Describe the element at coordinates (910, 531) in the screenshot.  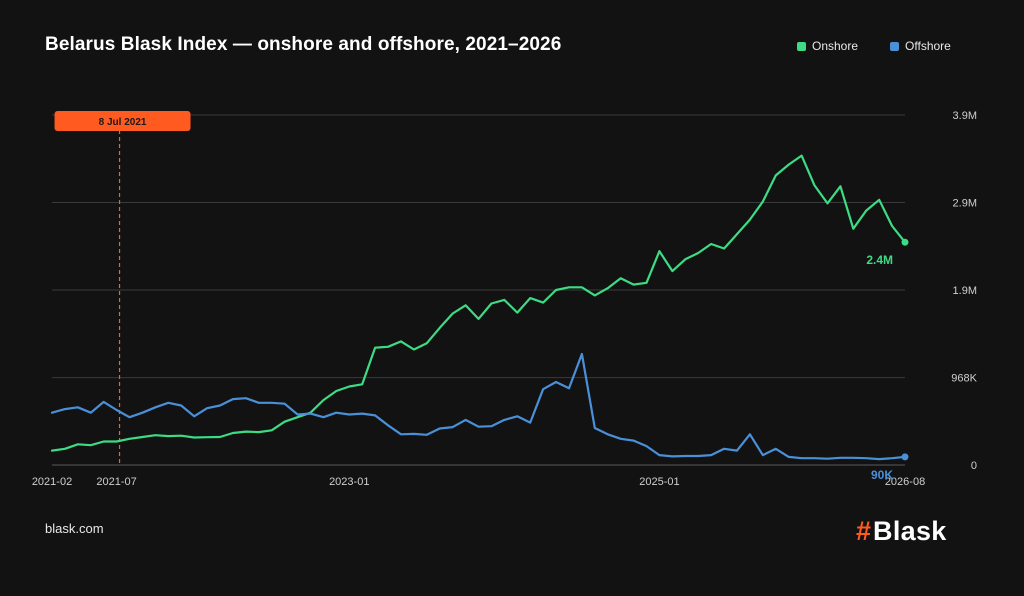
I see `brand-wordmark: Blask` at that location.